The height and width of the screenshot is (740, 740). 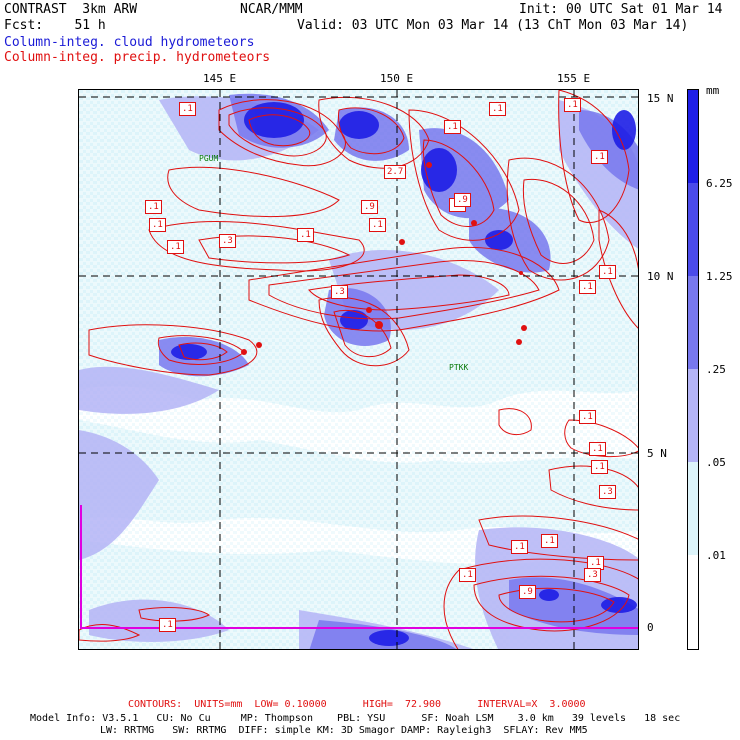 I want to click on lon-label-155: 155 E, so click(x=574, y=78).